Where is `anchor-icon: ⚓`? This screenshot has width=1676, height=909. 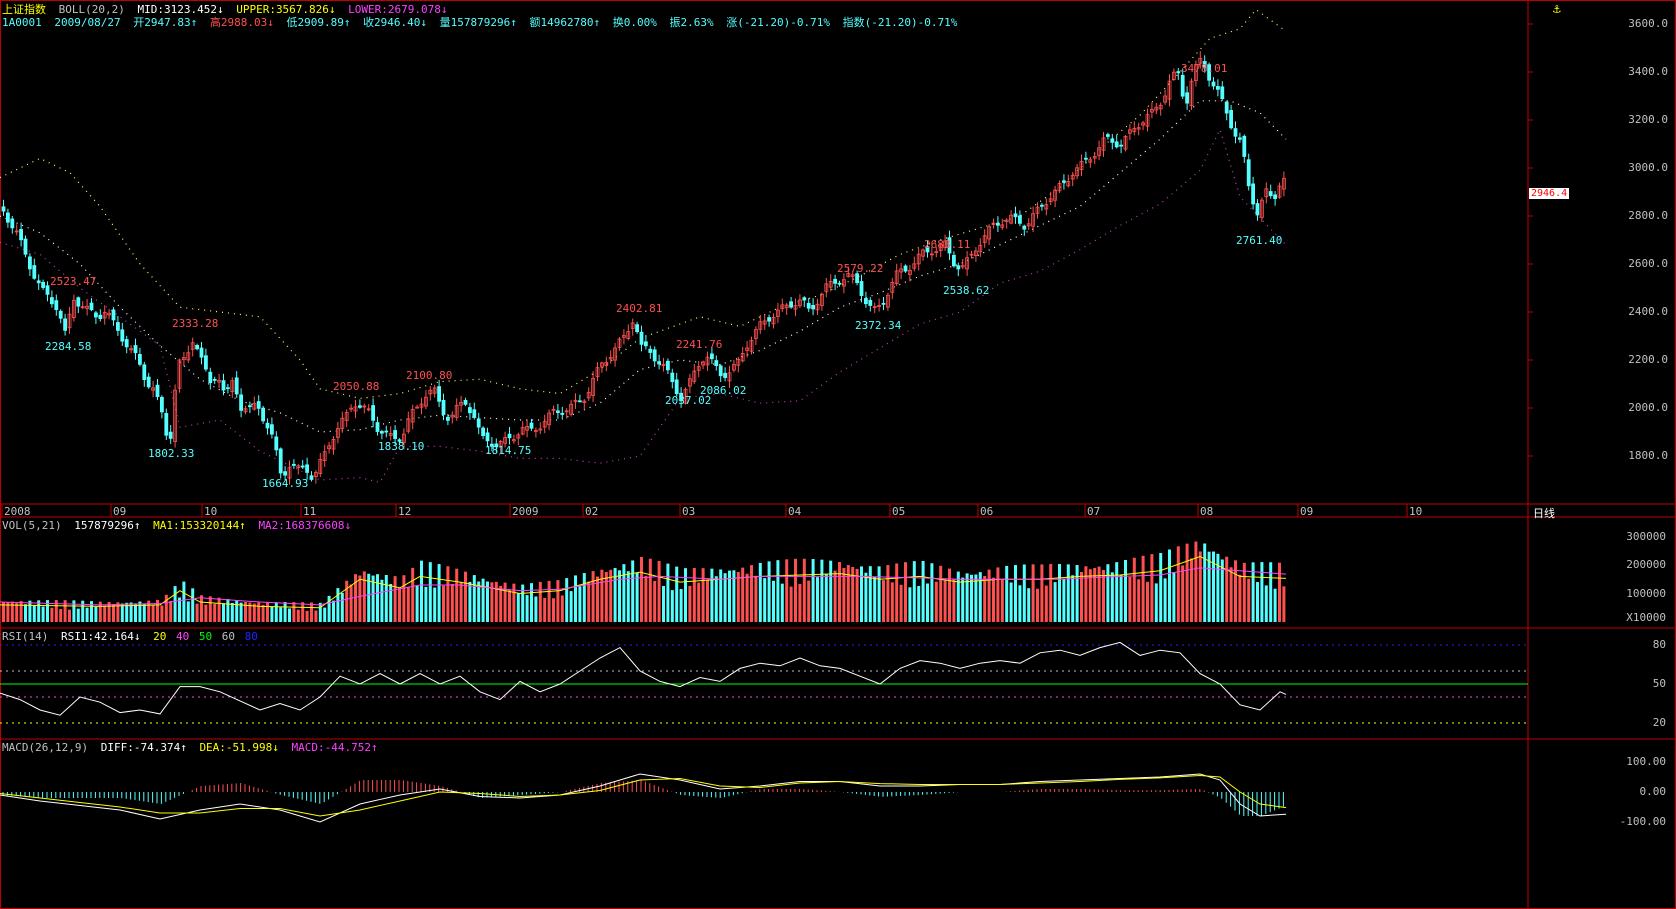
anchor-icon: ⚓ is located at coordinates (1557, 9).